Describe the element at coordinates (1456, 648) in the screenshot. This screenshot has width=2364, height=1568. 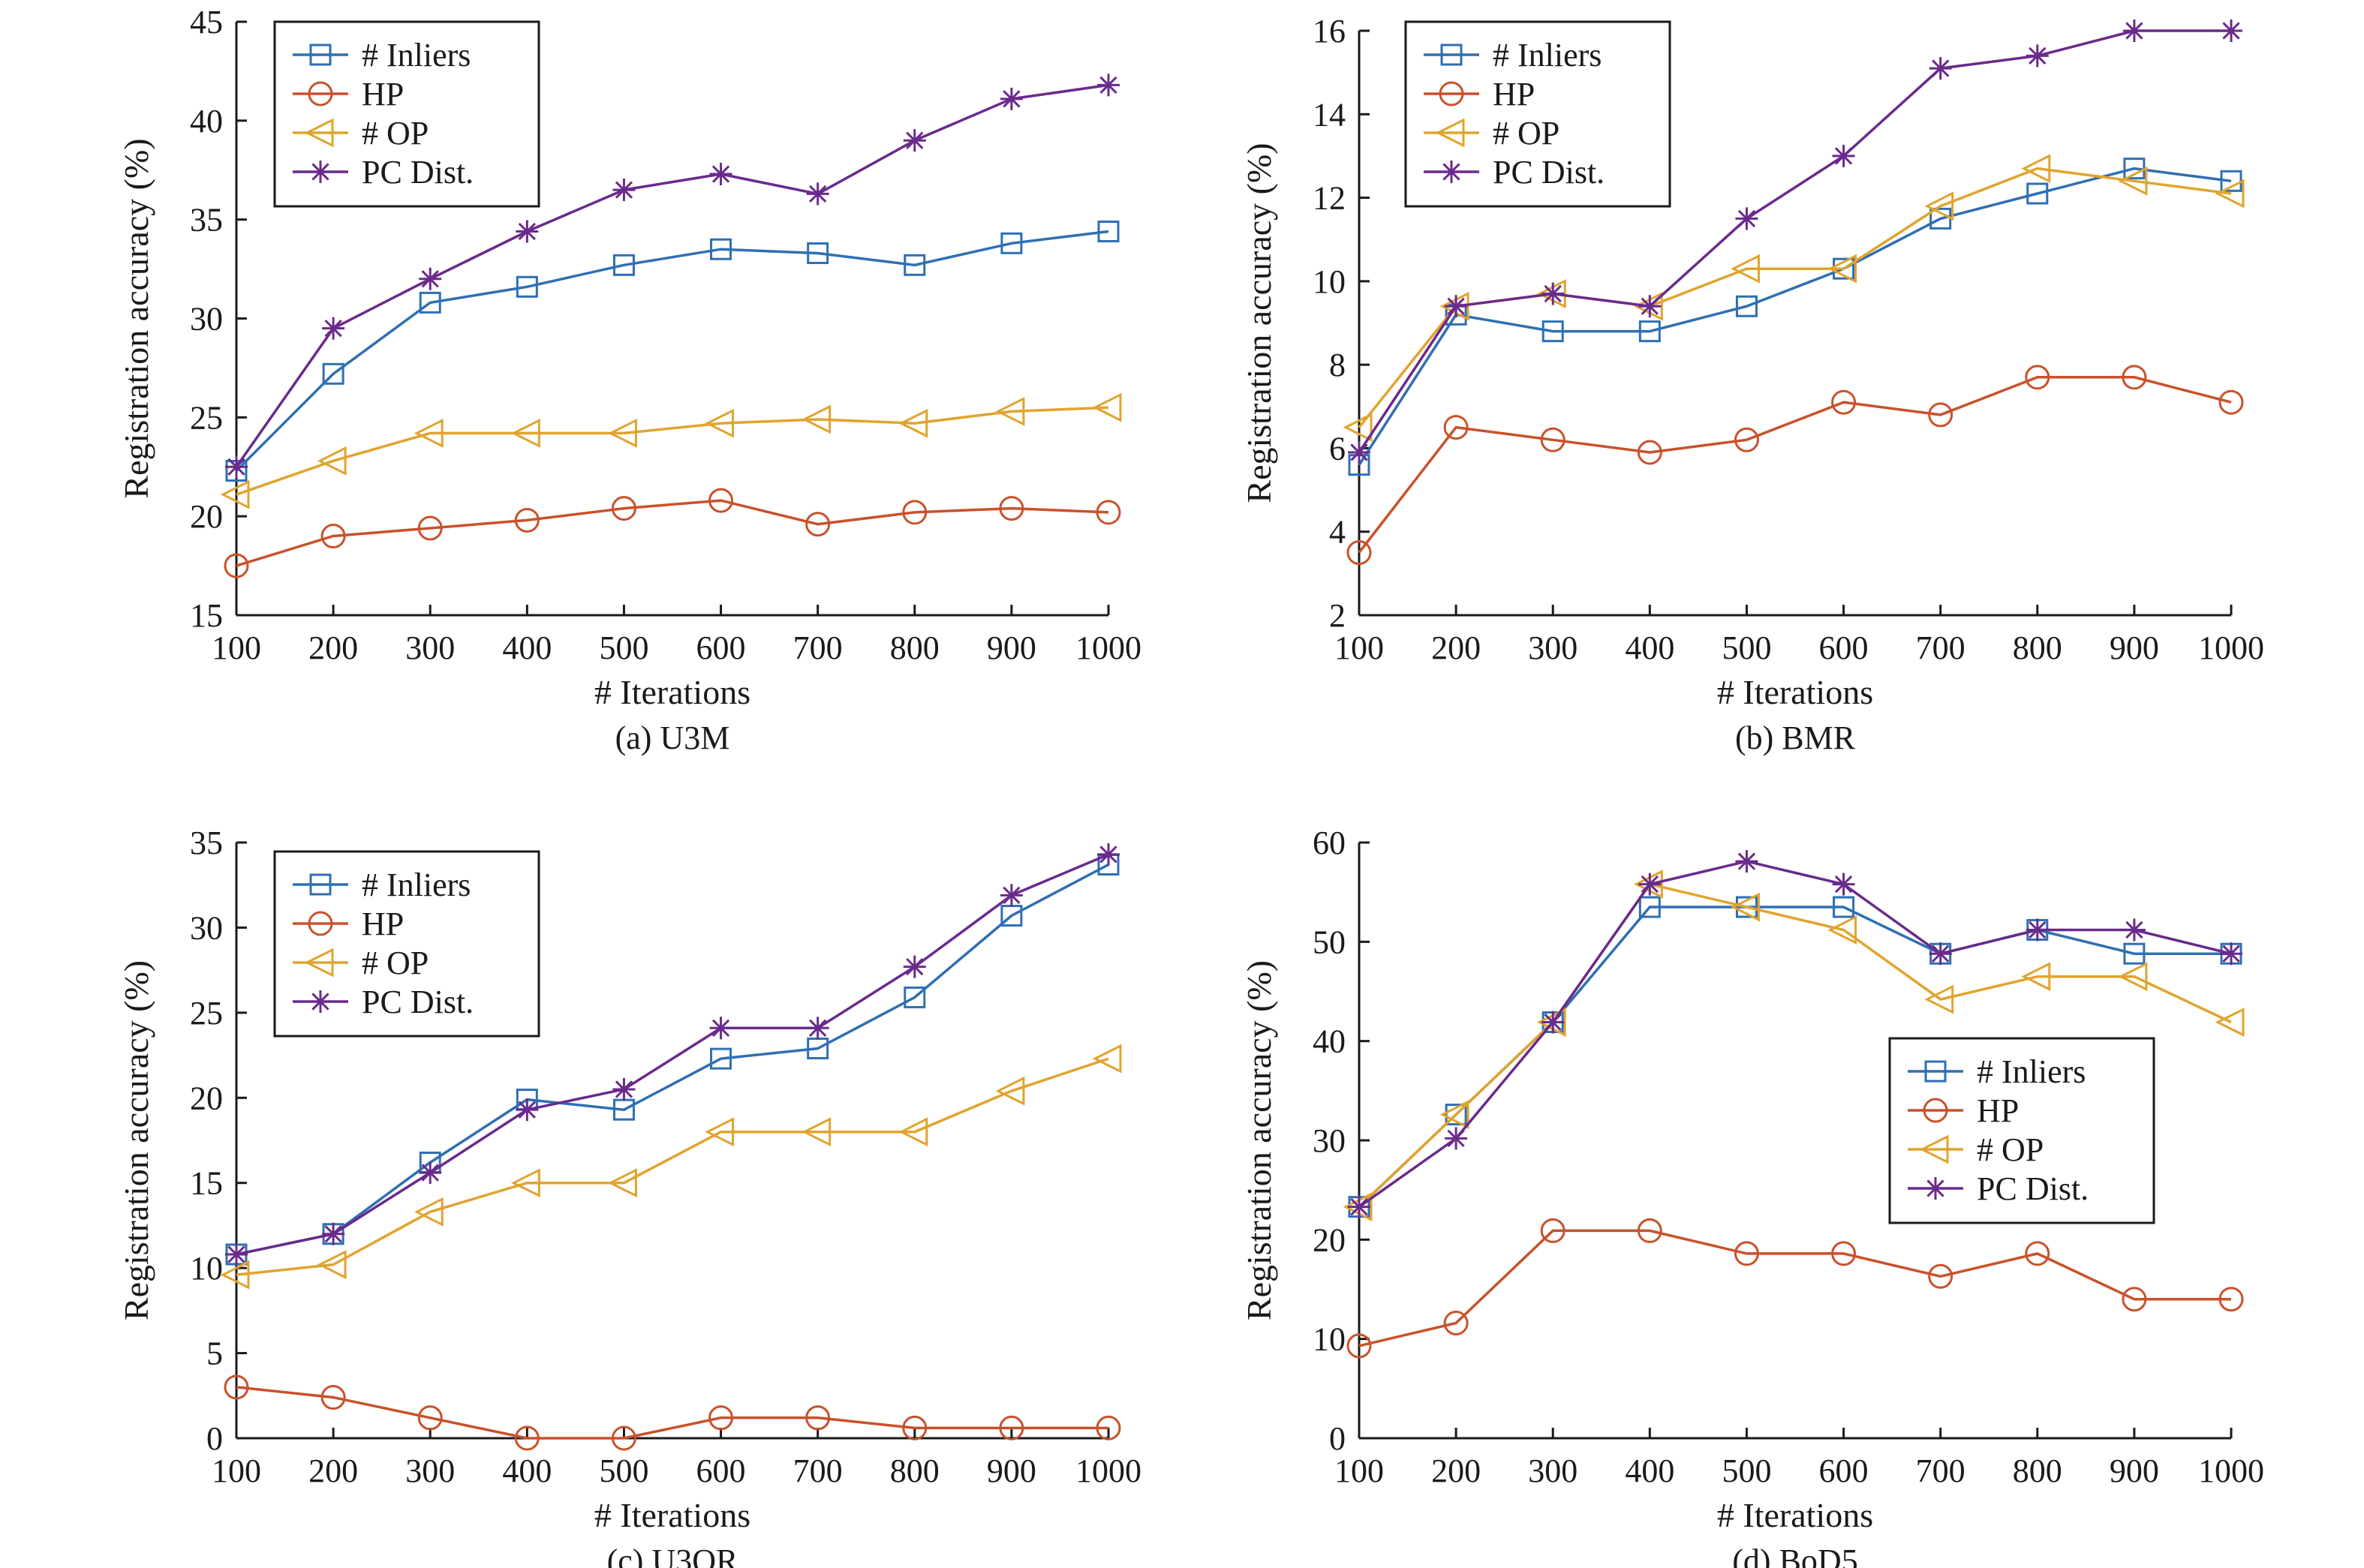
I see `x-tick-label: 200` at that location.